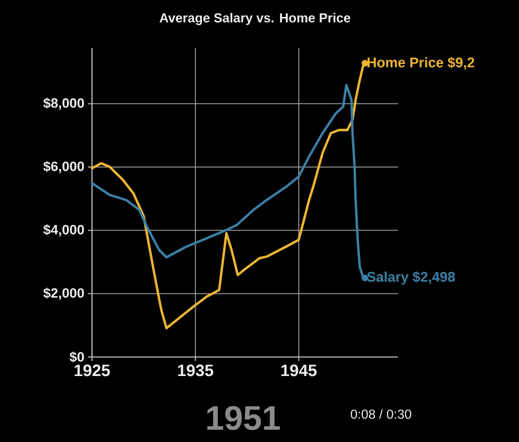  I want to click on x-tick-label: 1935, so click(196, 370).